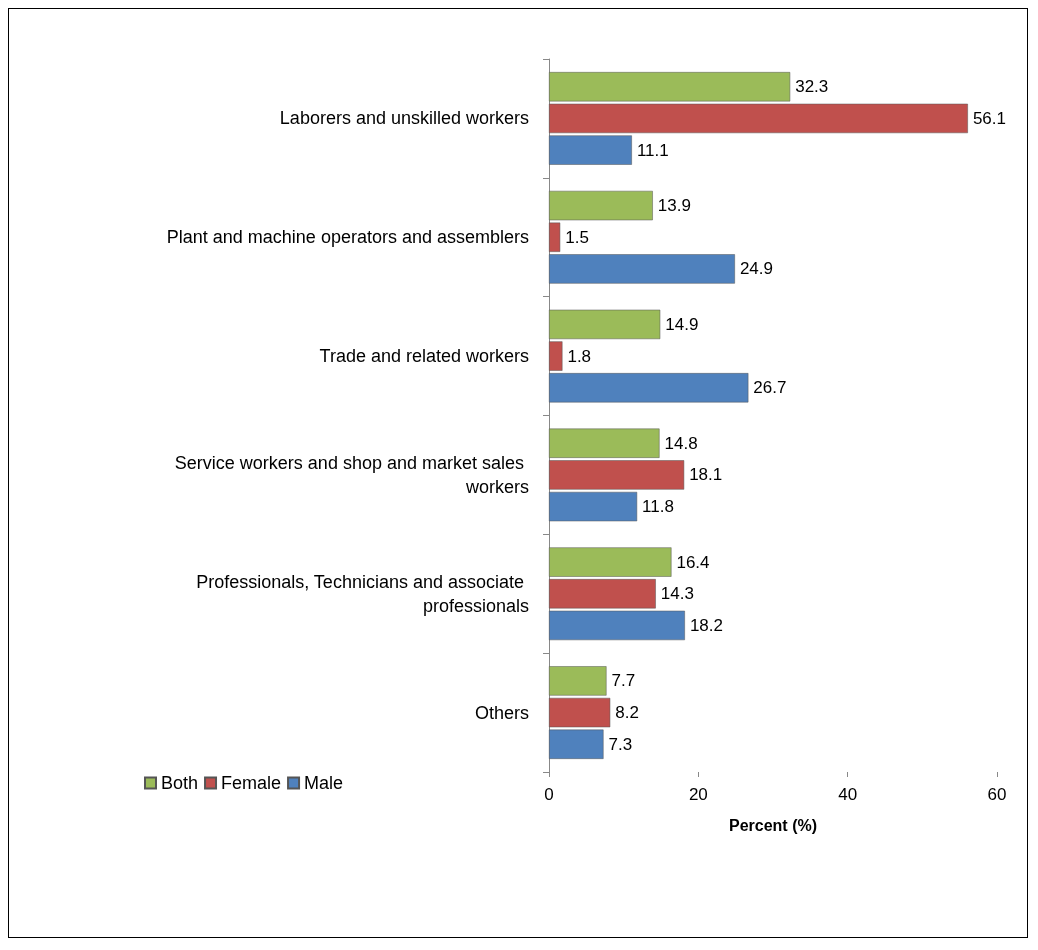 This screenshot has height=950, width=1038. I want to click on data-label: 14.9, so click(682, 324).